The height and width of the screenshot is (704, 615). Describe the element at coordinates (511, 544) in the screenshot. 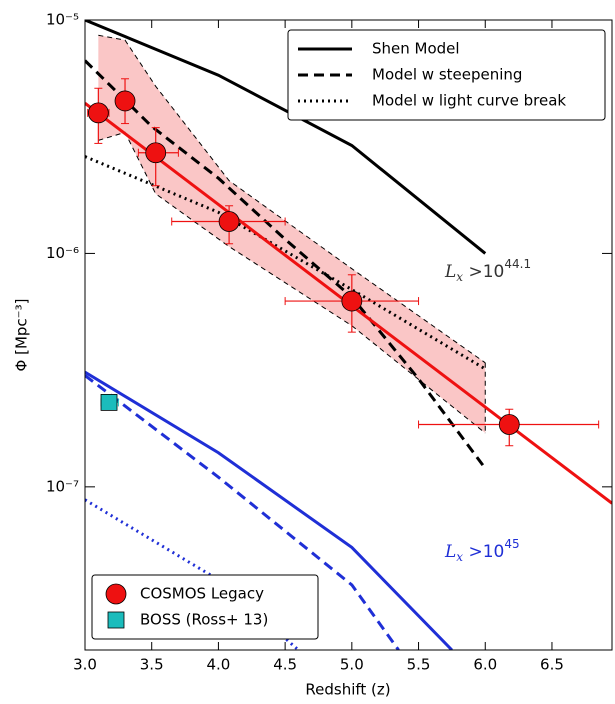

I see `annotation-part: 45` at that location.